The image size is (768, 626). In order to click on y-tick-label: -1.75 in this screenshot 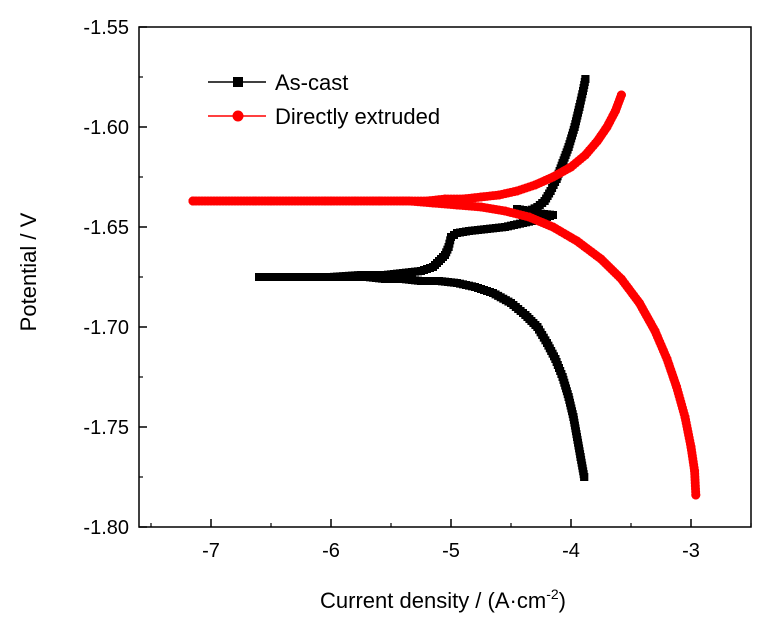, I will do `click(106, 428)`.